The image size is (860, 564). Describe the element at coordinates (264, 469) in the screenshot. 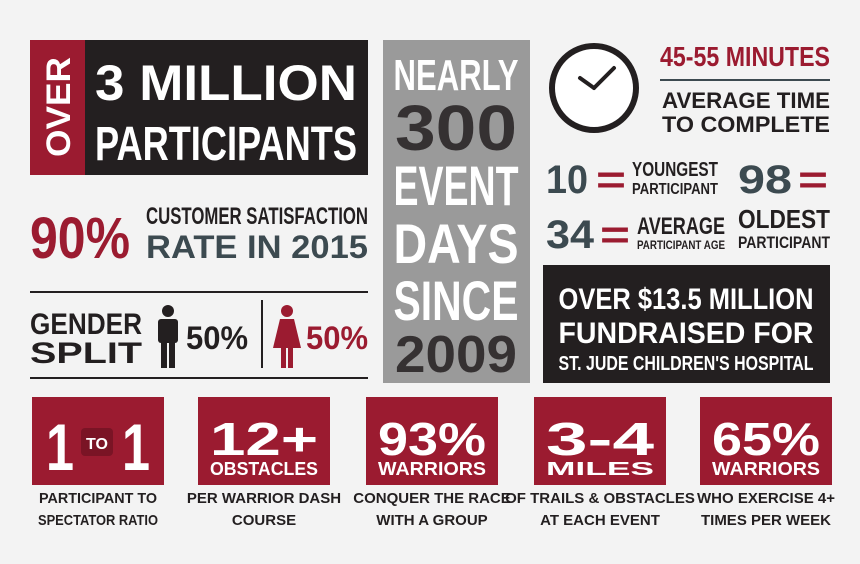

I see `stat-sublabel: OBSTACLES` at that location.